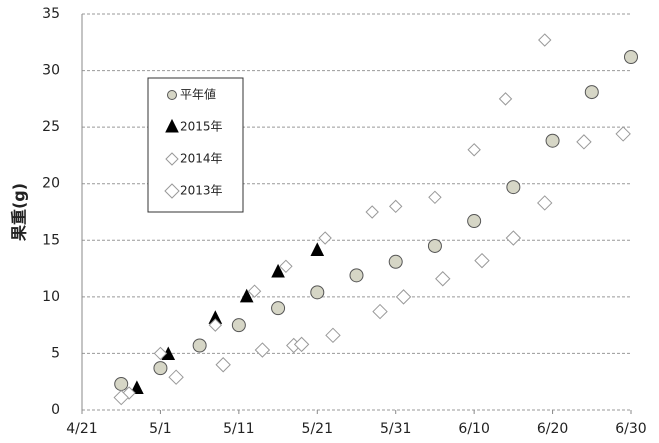  What do you see at coordinates (55, 353) in the screenshot?
I see `y-tick-label: 5` at bounding box center [55, 353].